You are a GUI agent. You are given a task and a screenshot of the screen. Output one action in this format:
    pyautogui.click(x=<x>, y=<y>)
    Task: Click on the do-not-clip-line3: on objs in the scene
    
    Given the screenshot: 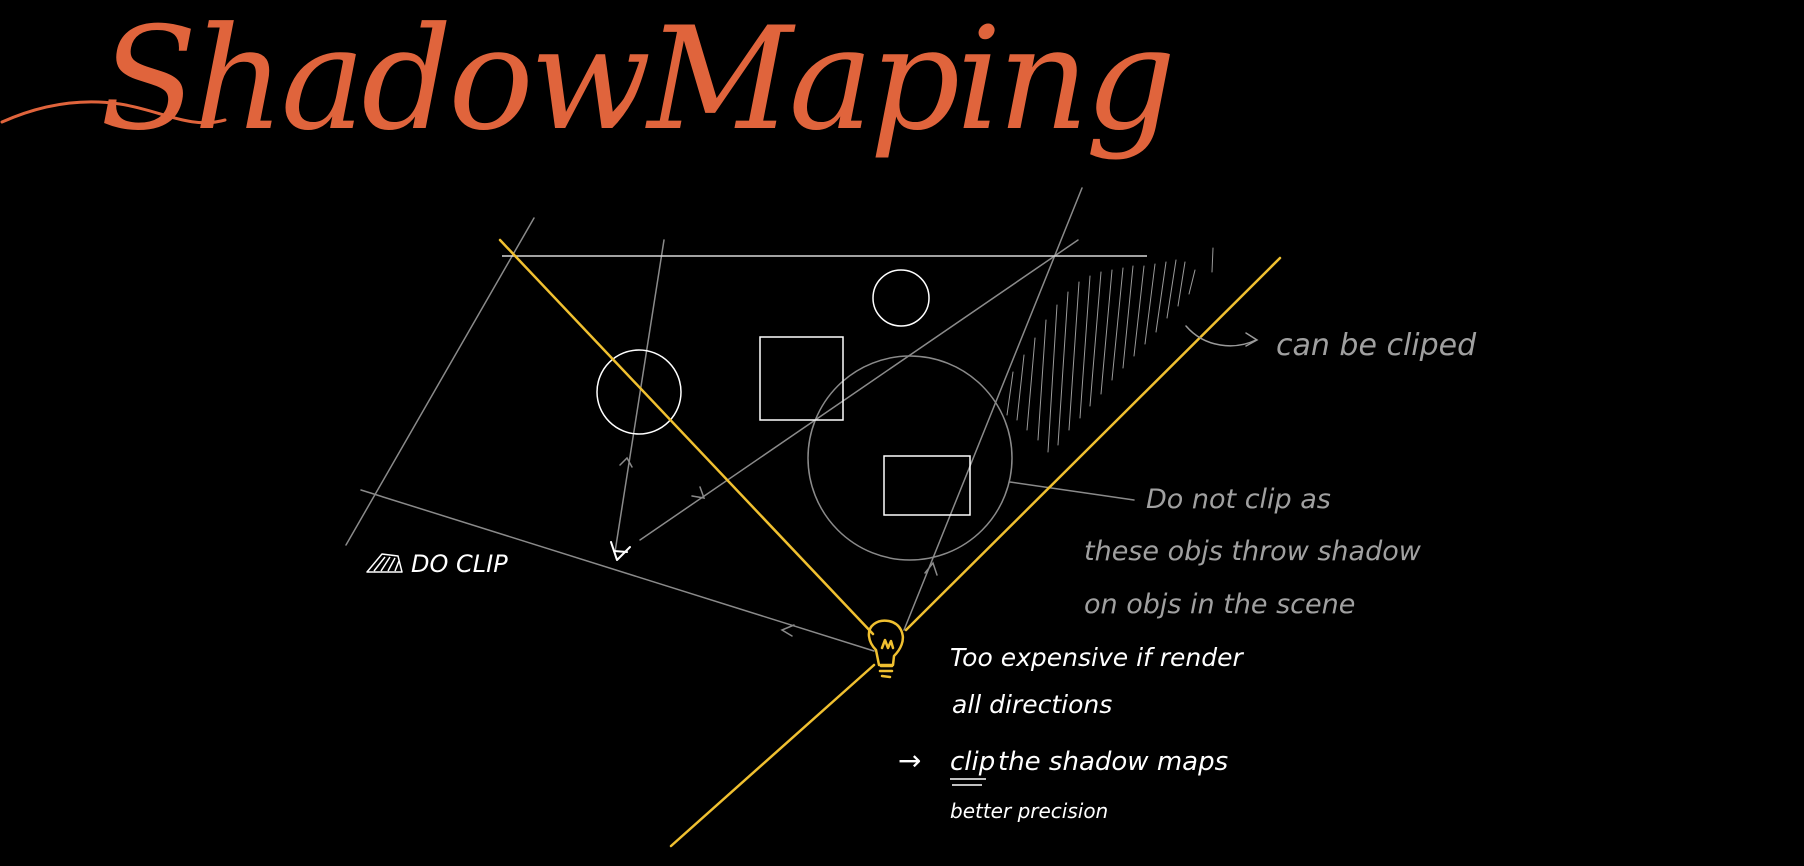 What is the action you would take?
    pyautogui.click(x=1219, y=604)
    